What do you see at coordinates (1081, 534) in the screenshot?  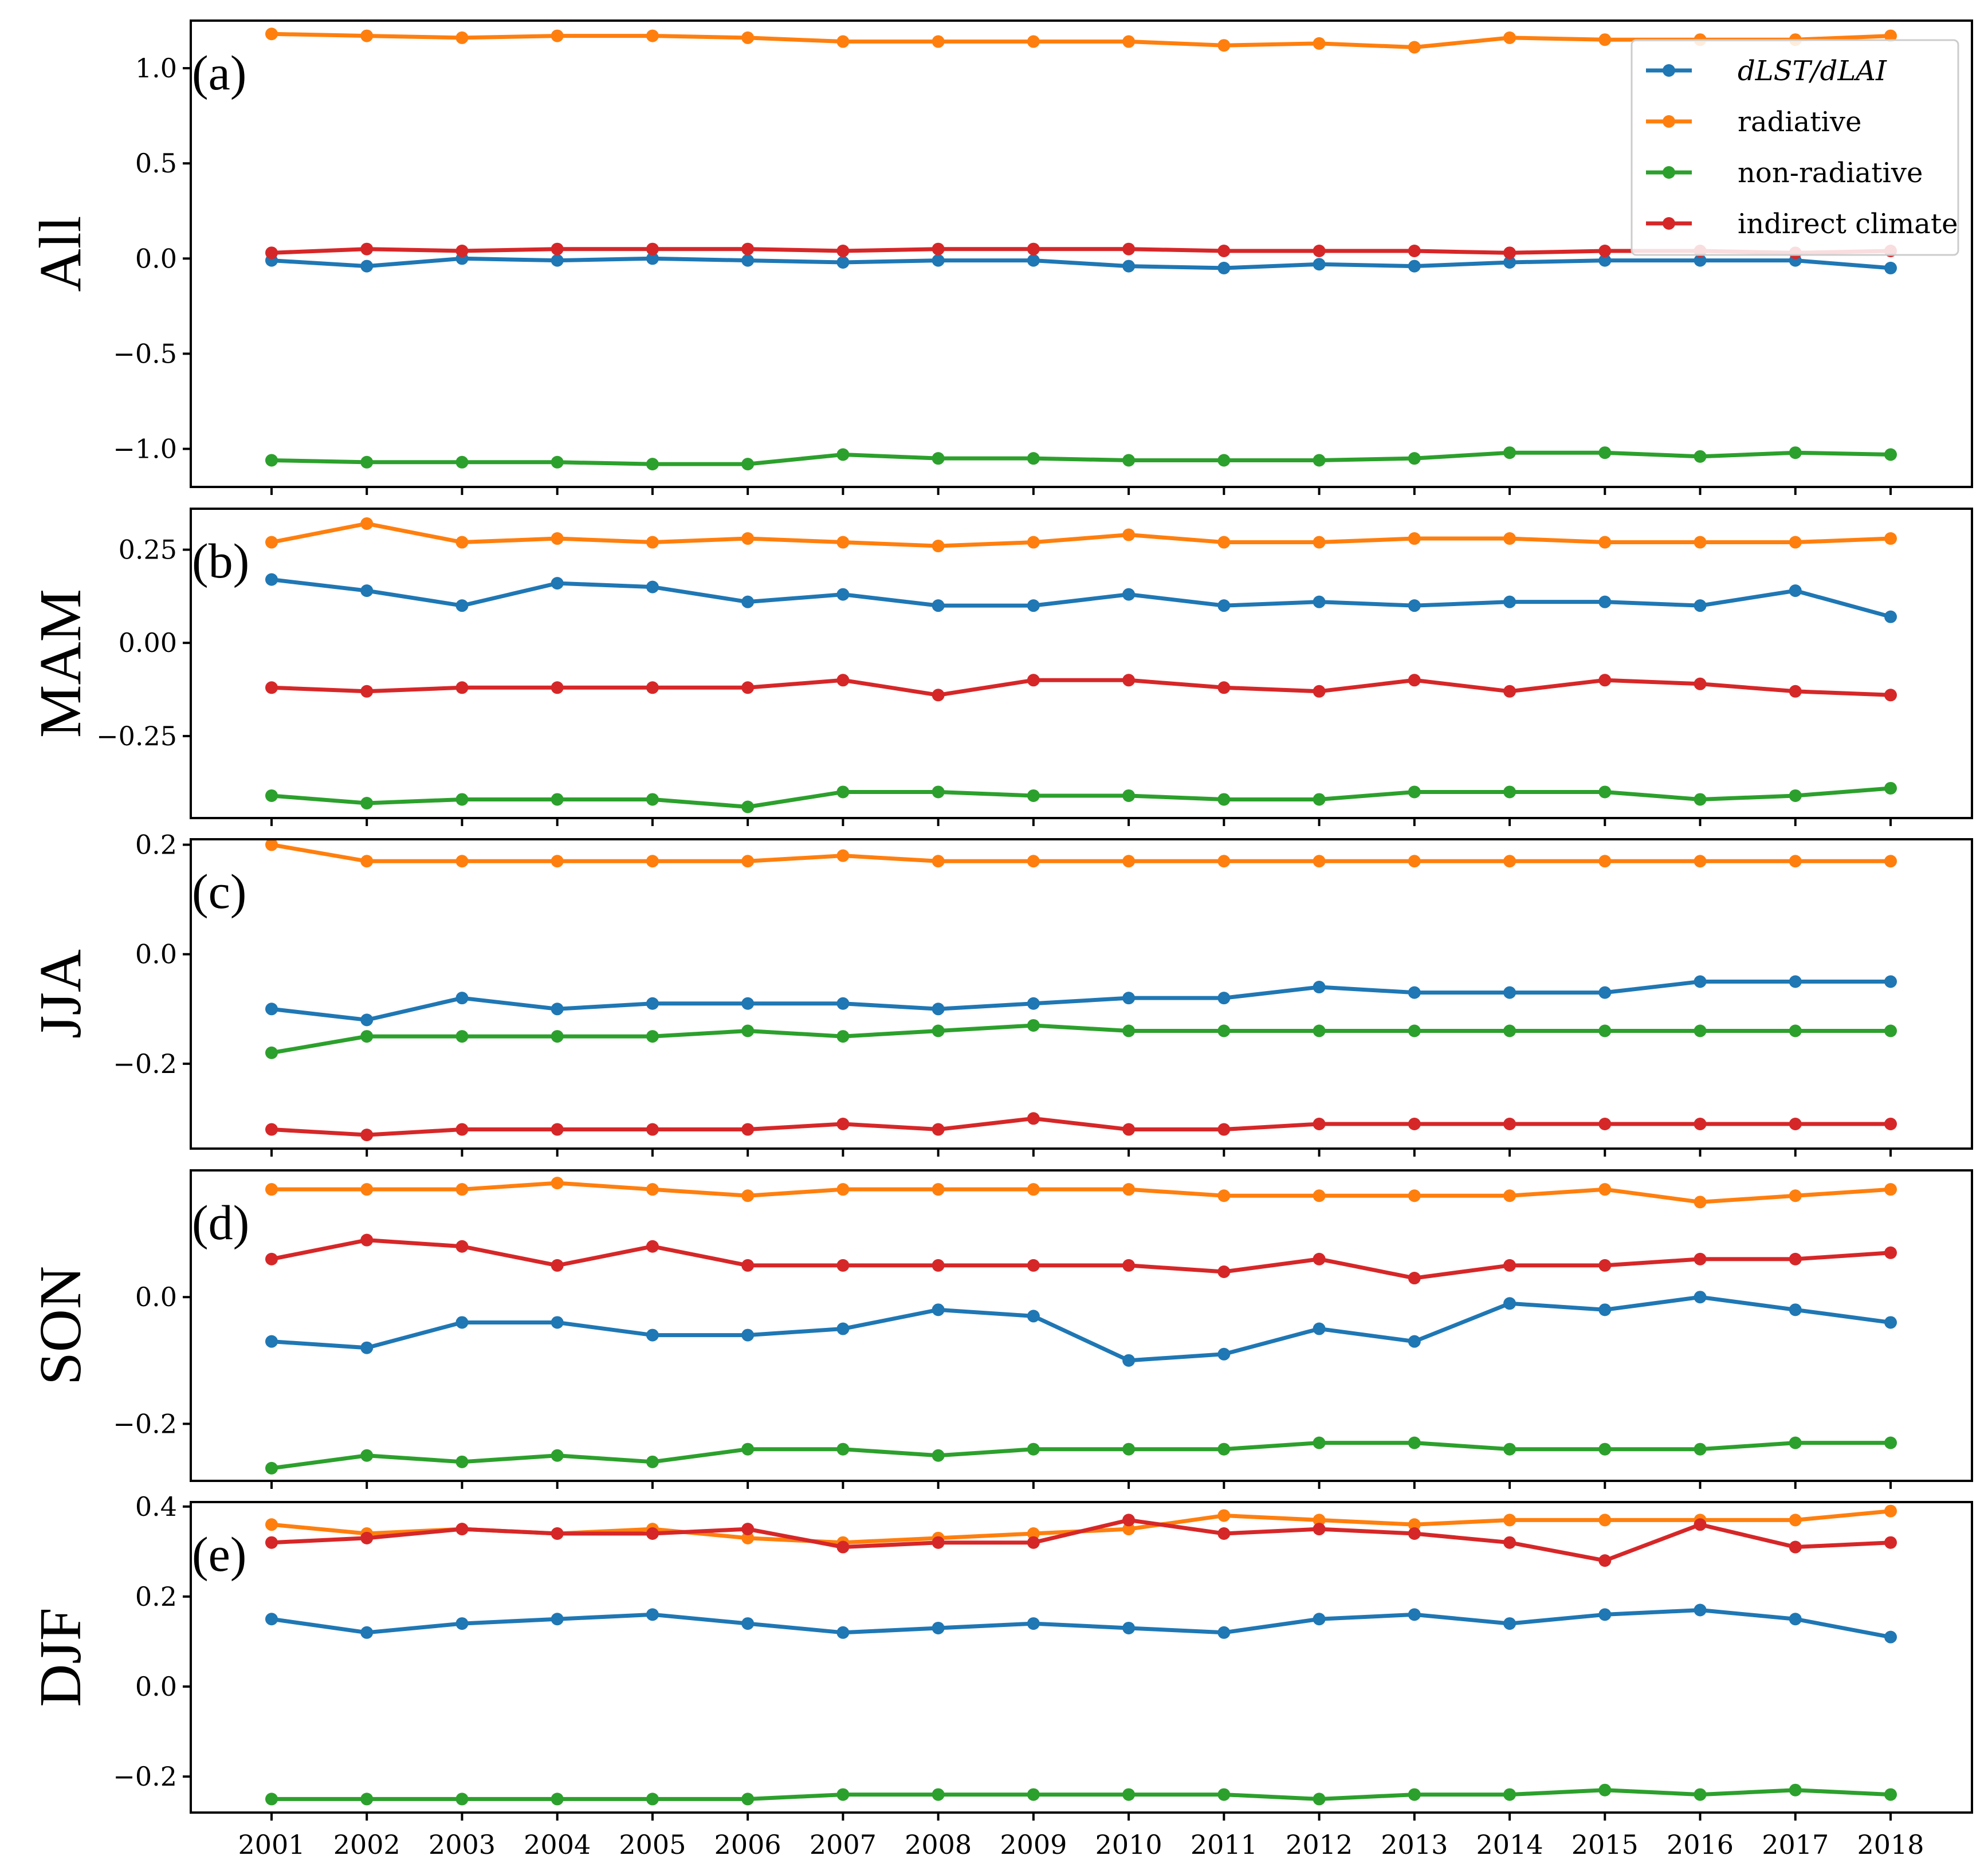 I see `series-line-radiative` at bounding box center [1081, 534].